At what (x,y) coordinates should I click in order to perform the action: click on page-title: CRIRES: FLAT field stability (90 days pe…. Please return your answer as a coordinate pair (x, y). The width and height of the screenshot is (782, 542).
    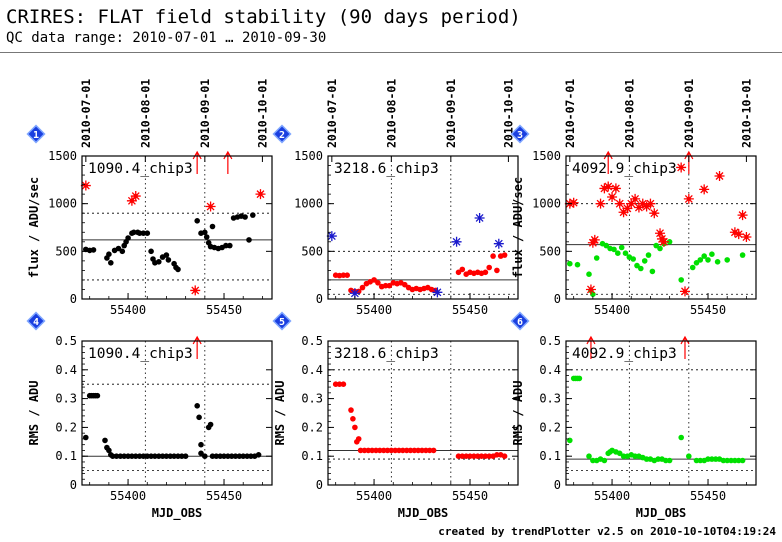
    Looking at the image, I should click on (263, 17).